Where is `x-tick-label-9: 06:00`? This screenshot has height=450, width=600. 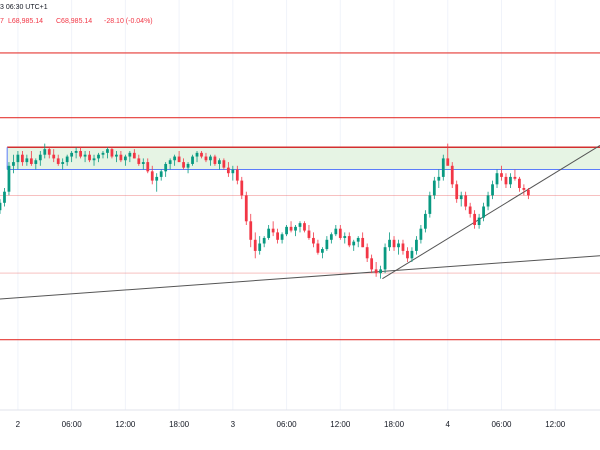 x-tick-label-9: 06:00 is located at coordinates (501, 424).